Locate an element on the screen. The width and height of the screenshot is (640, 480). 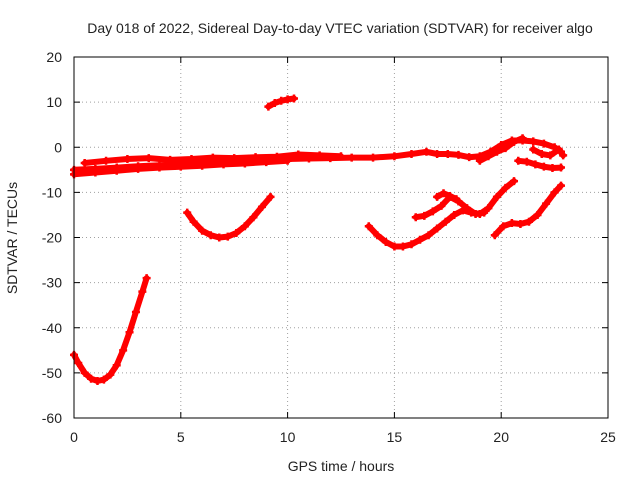
y-tick-label: -50 is located at coordinates (52, 373).